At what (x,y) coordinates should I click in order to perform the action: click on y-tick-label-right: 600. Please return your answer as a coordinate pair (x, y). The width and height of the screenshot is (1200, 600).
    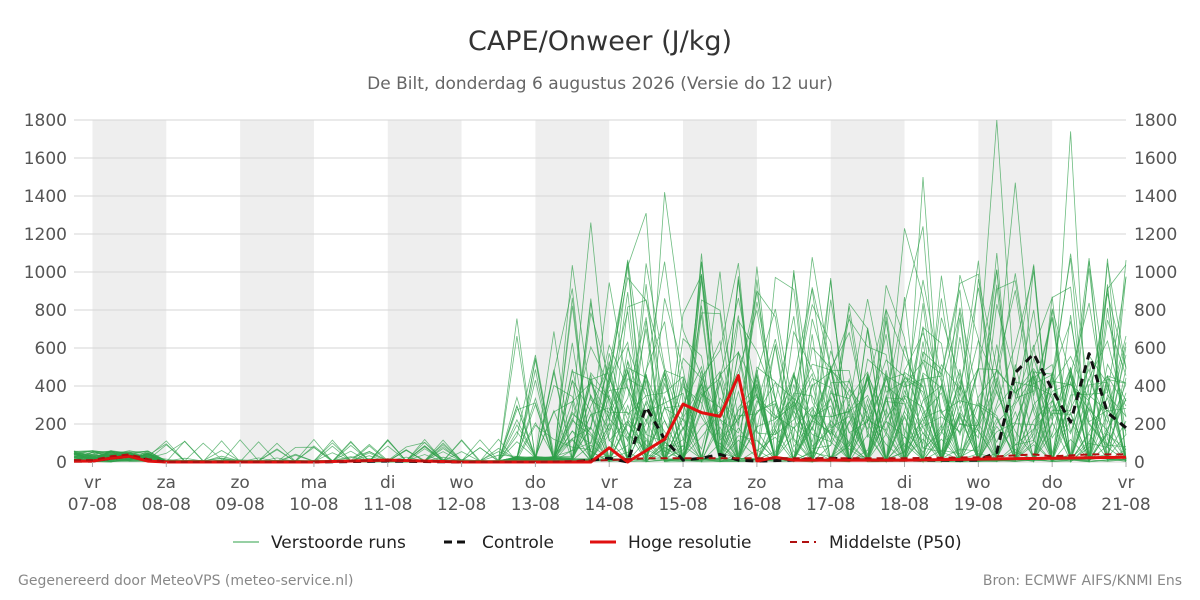
    Looking at the image, I should click on (1150, 349).